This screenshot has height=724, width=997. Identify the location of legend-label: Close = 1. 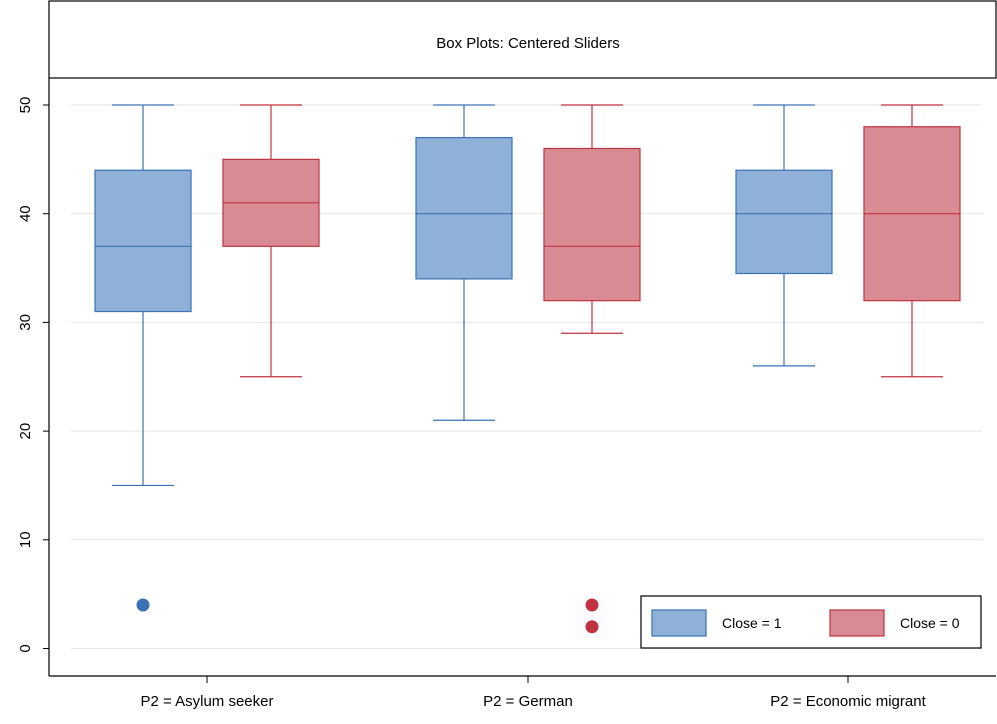
(752, 623).